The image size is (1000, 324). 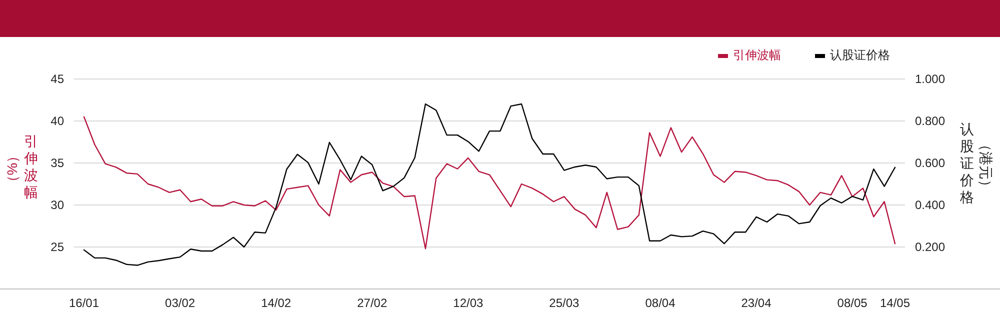 What do you see at coordinates (757, 55) in the screenshot?
I see `legend-label: 引伸波幅` at bounding box center [757, 55].